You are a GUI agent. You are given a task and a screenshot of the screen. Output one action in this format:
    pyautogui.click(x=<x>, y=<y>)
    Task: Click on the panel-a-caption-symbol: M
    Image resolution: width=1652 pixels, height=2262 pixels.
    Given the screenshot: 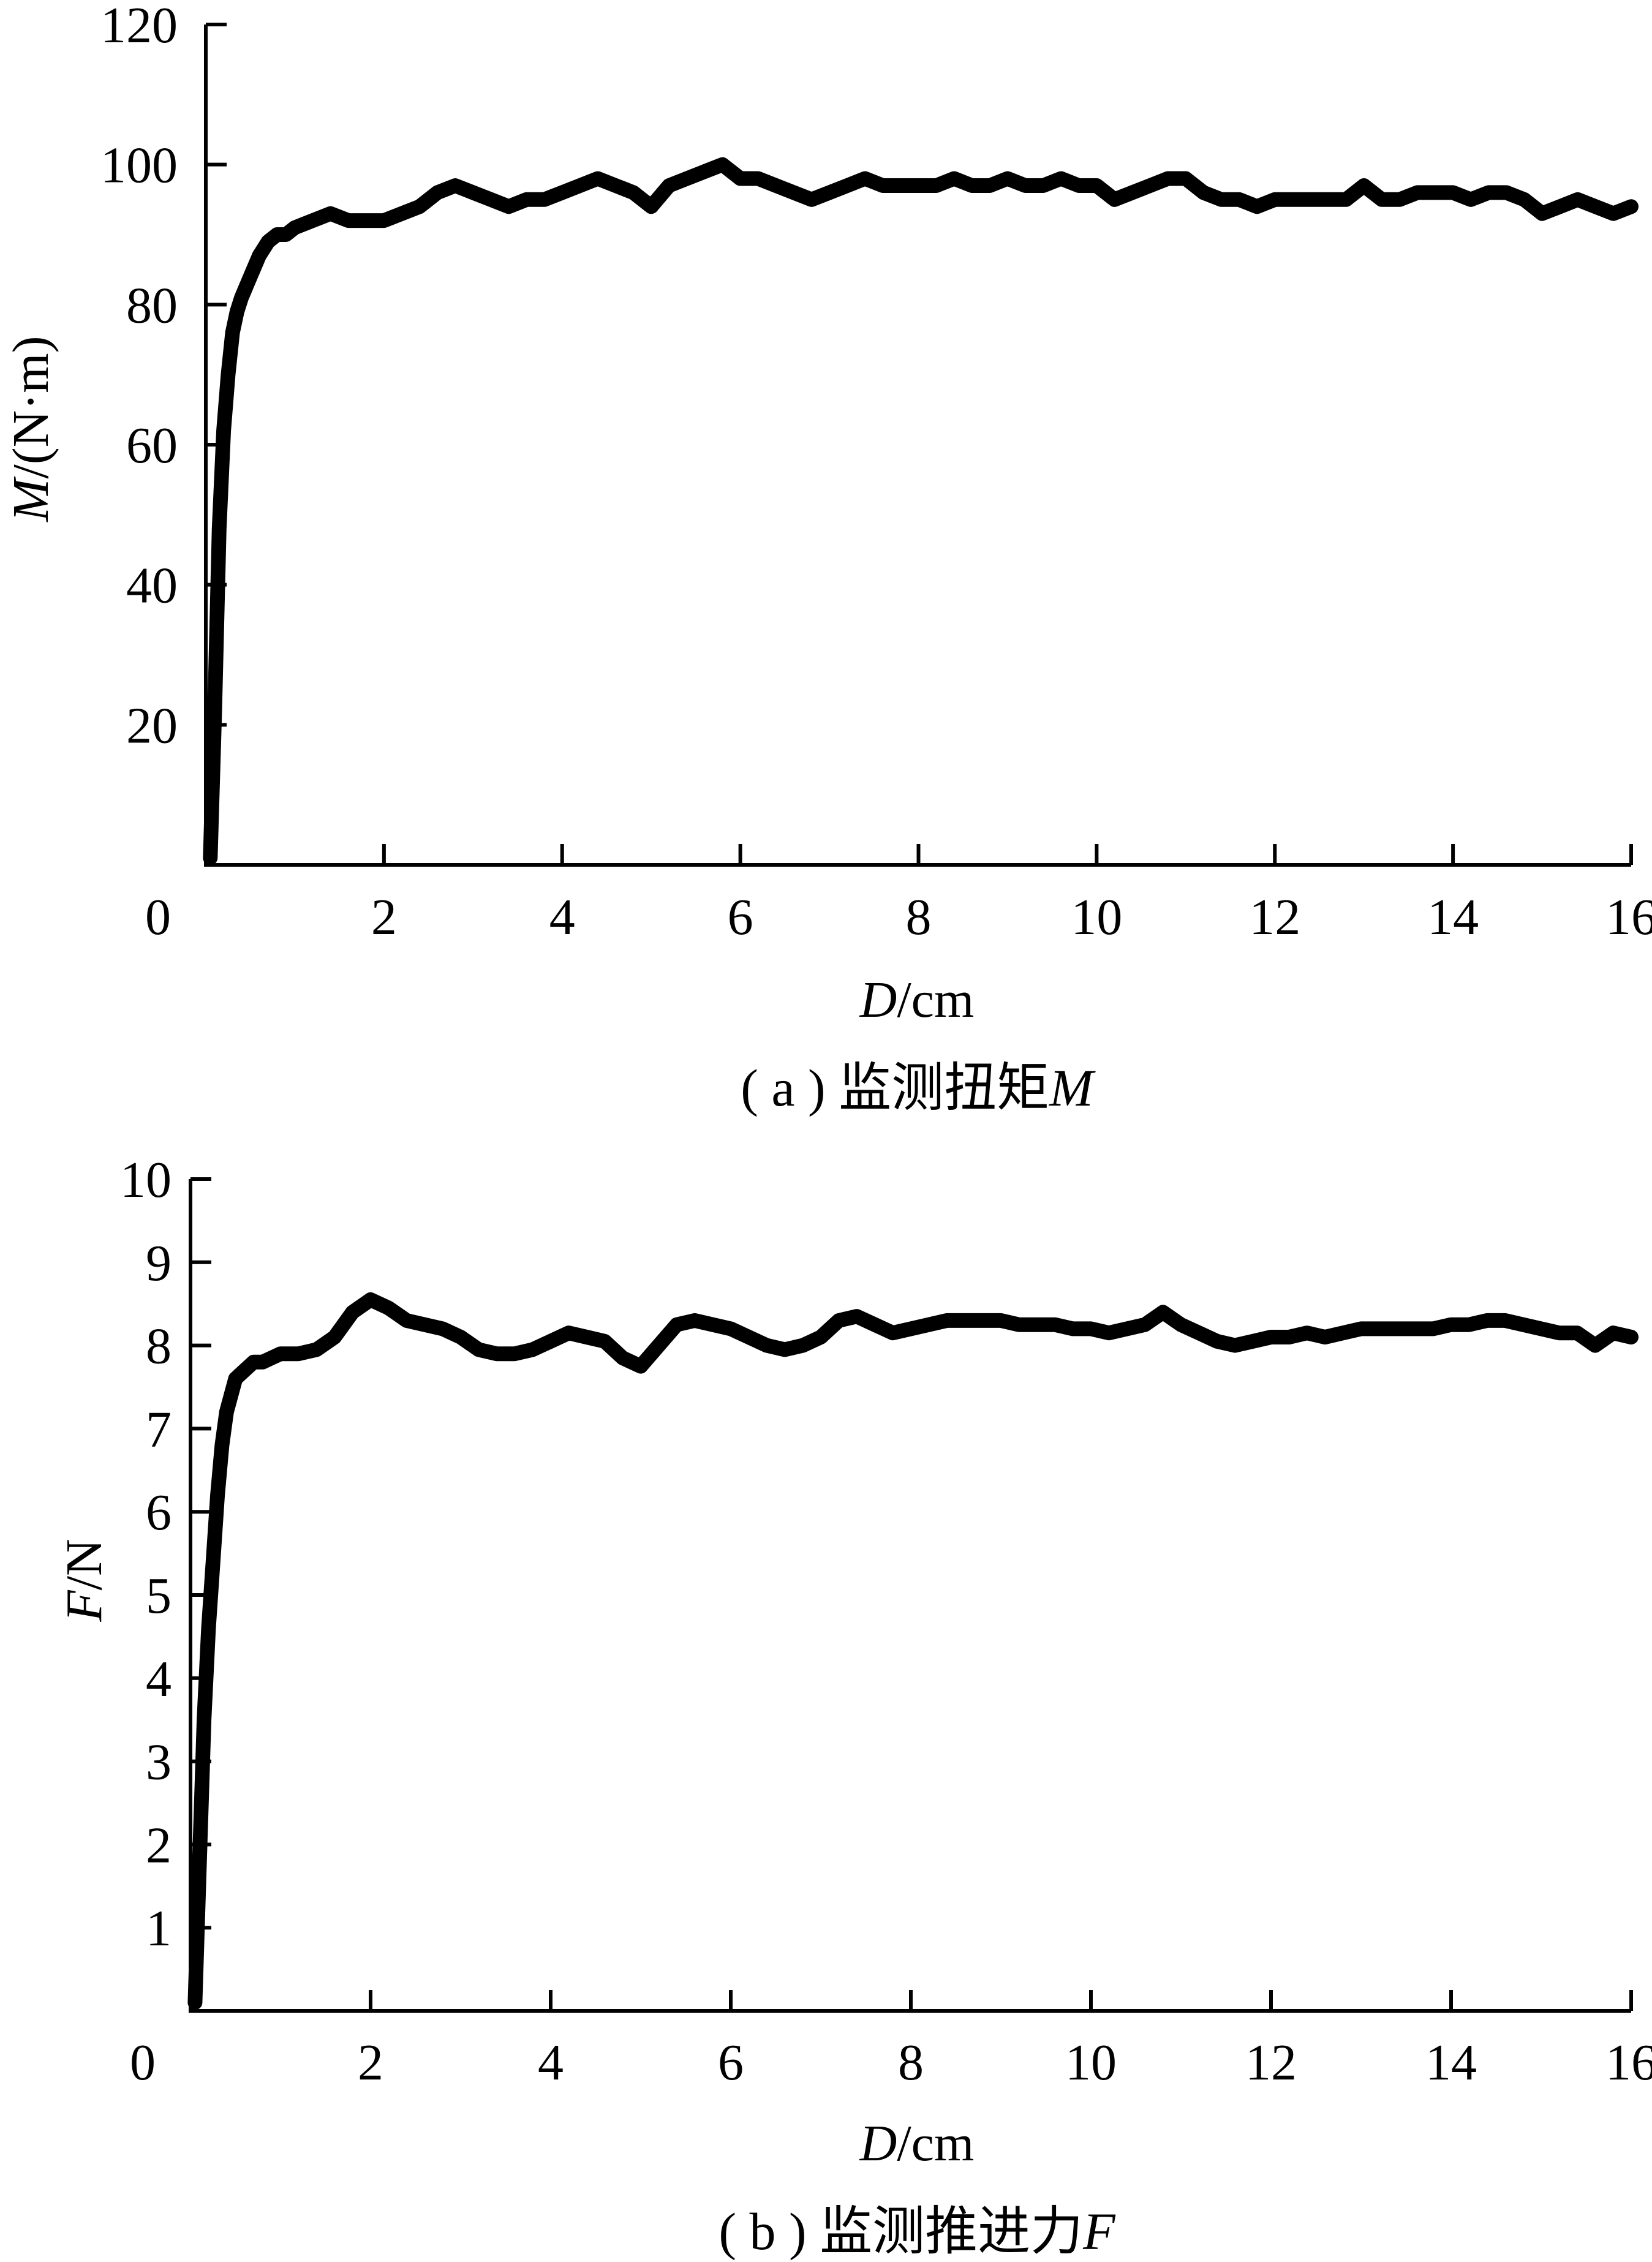 What is the action you would take?
    pyautogui.click(x=1072, y=1087)
    